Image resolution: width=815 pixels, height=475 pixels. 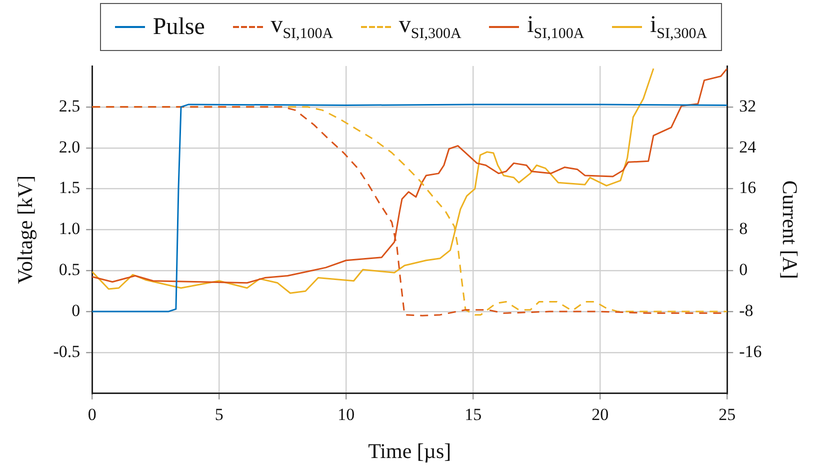 I want to click on y-tick-label: 0, so click(x=76, y=310).